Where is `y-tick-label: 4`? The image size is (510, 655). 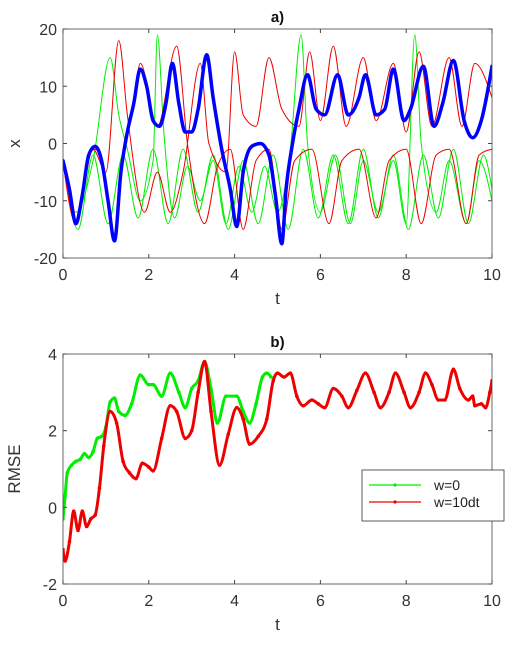 y-tick-label: 4 is located at coordinates (53, 355).